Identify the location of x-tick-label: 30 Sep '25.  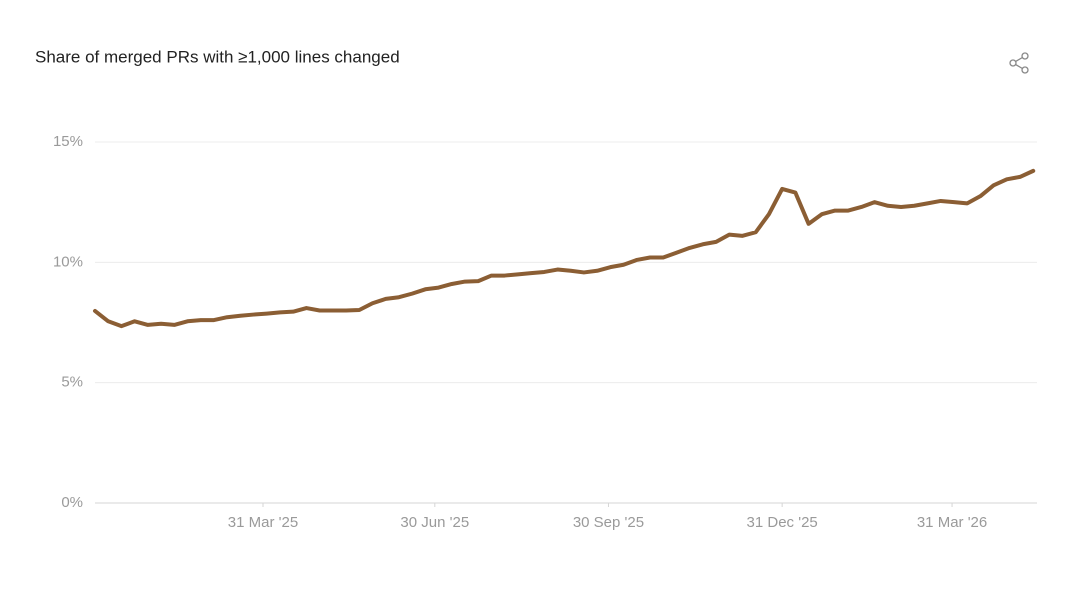
(608, 522).